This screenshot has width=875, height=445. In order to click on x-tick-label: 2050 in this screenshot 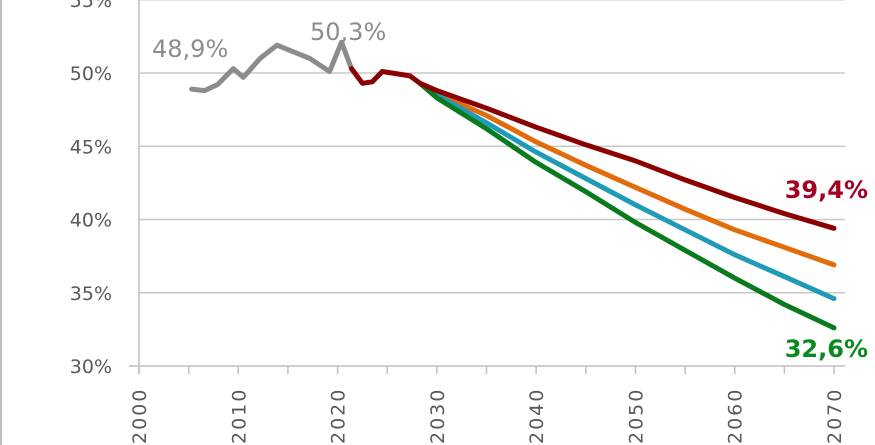, I will do `click(636, 416)`.